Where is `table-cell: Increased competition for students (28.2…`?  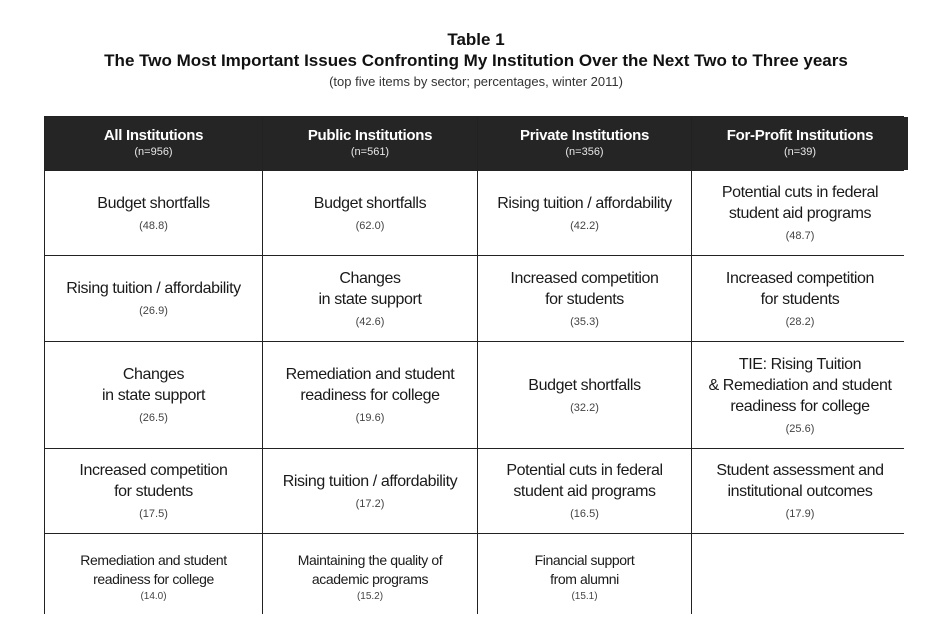 table-cell: Increased competition for students (28.2… is located at coordinates (800, 298).